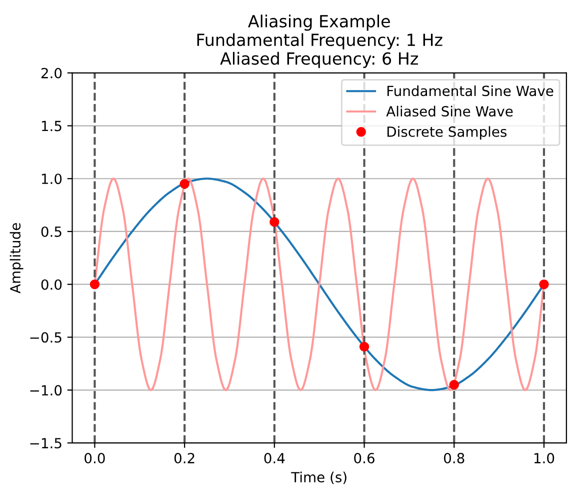 The width and height of the screenshot is (578, 496). Describe the element at coordinates (46, 337) in the screenshot. I see `y-tick-label: −0.5` at that location.